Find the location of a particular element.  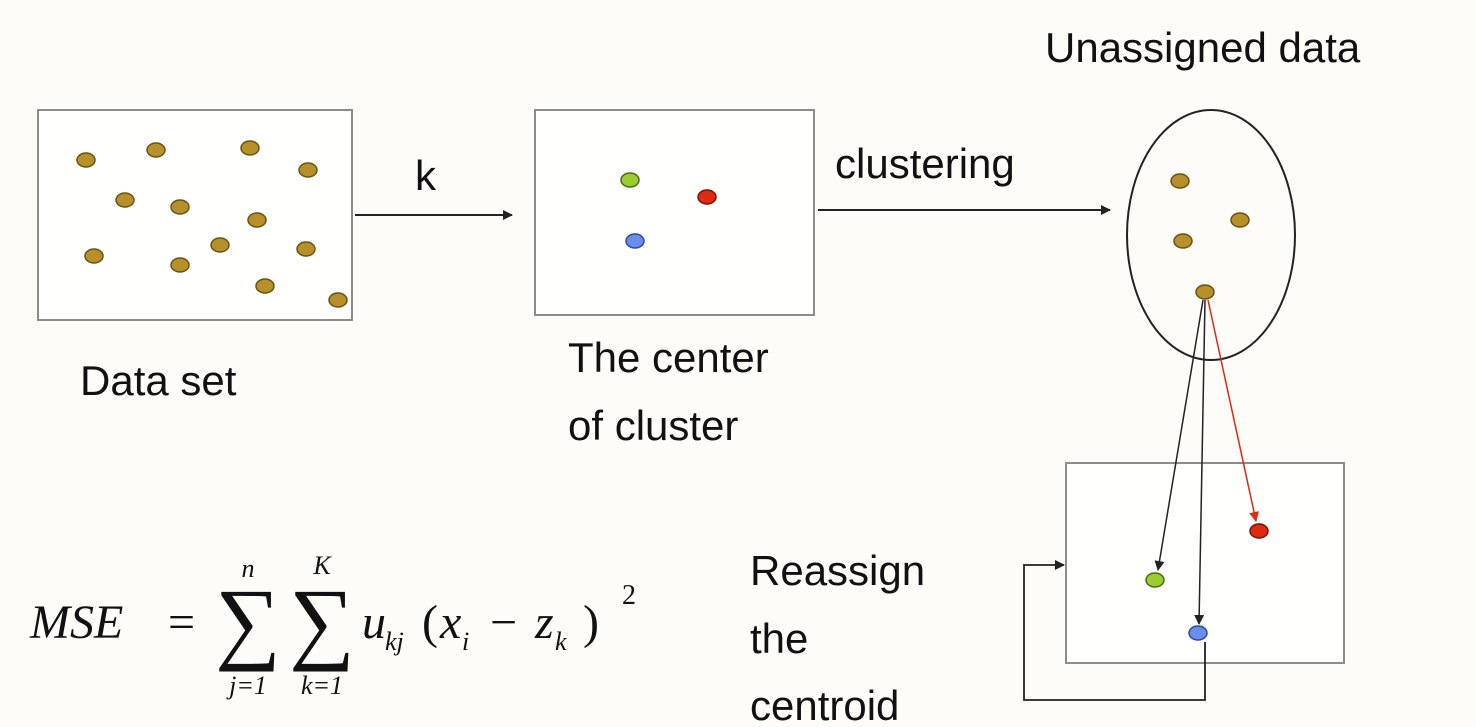

dataset-points is located at coordinates (212, 224).